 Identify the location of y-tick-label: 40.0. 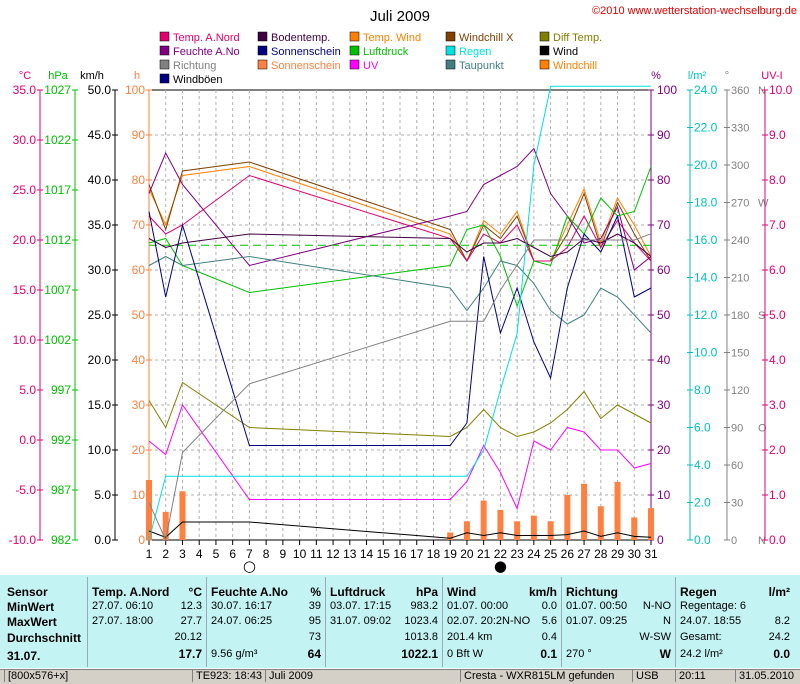
(100, 180).